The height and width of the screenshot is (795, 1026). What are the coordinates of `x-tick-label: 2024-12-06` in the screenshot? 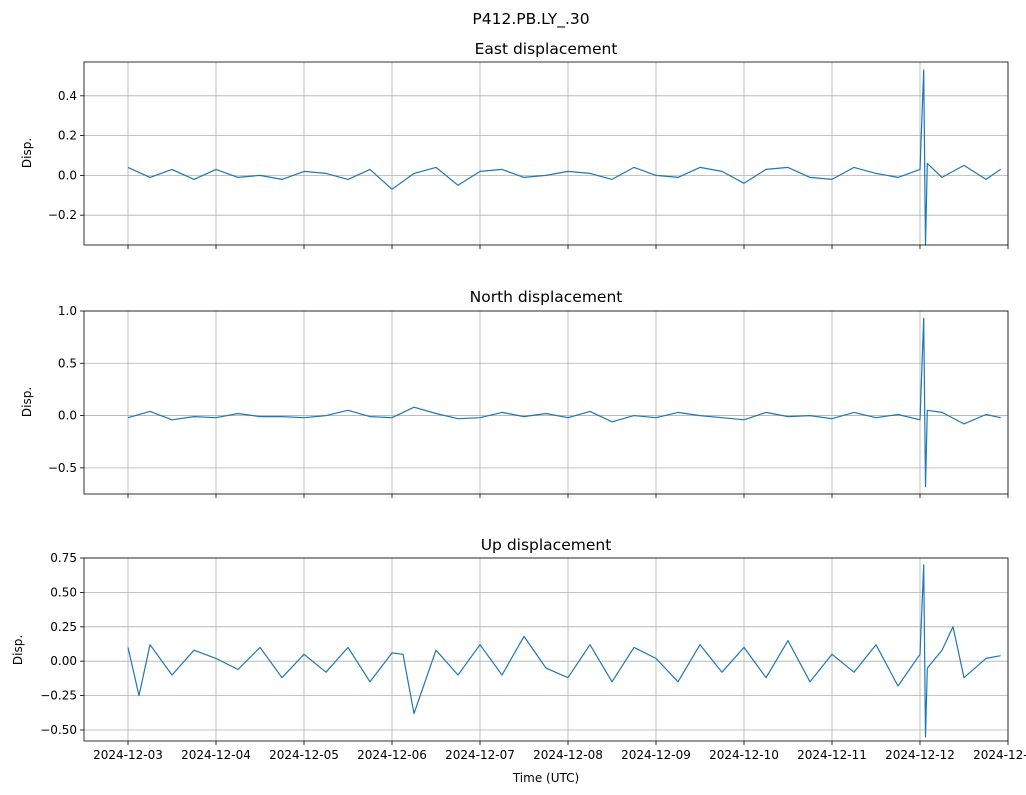 It's located at (392, 755).